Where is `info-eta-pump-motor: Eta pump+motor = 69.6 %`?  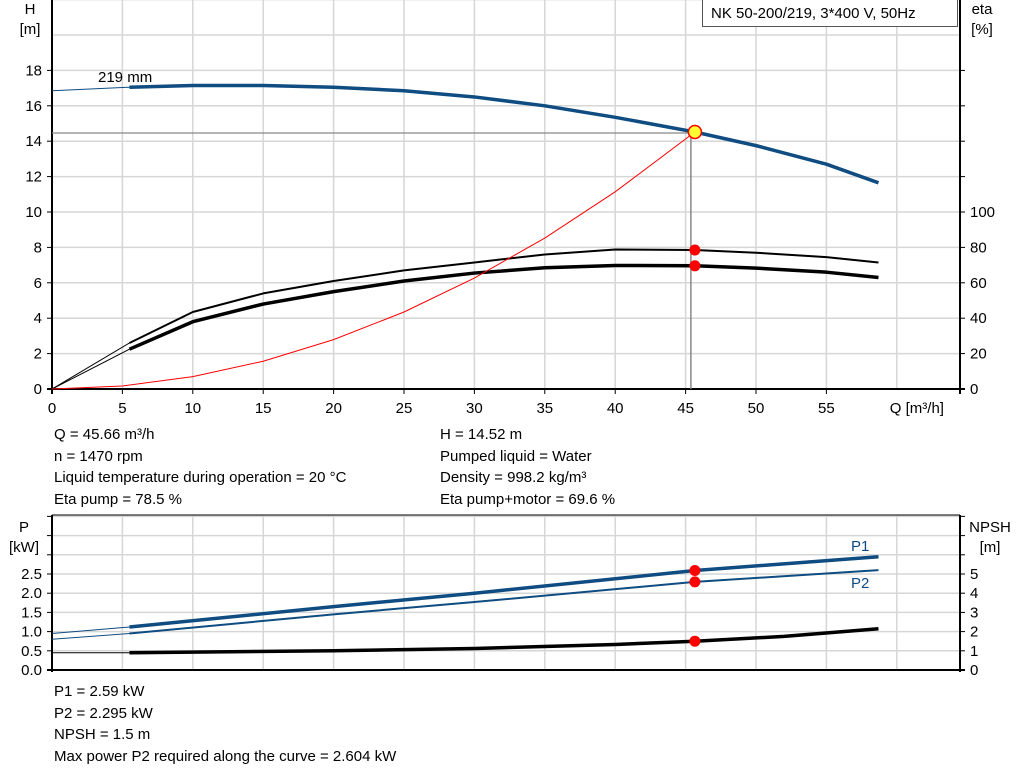
info-eta-pump-motor: Eta pump+motor = 69.6 % is located at coordinates (528, 499).